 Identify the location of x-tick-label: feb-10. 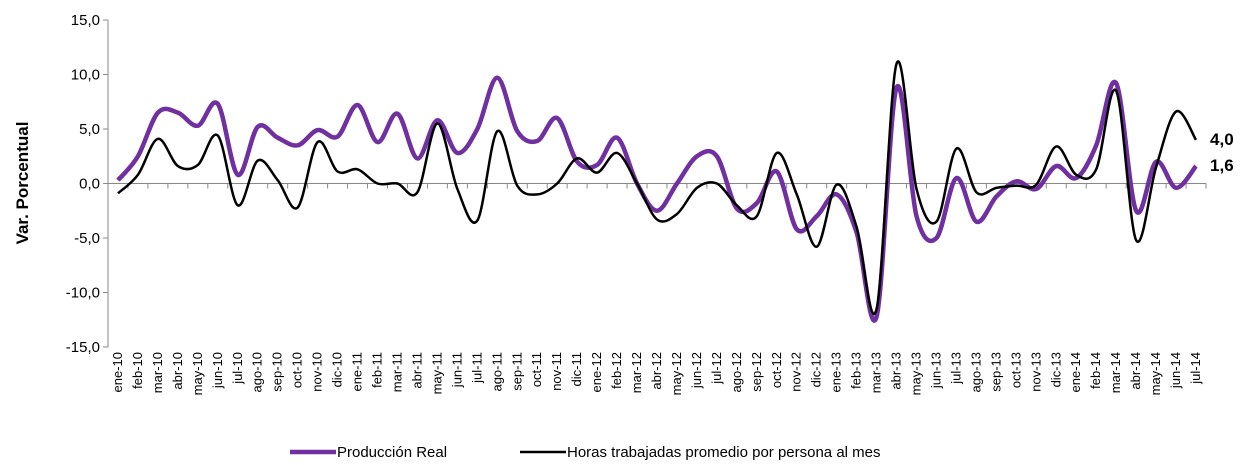
(137, 370).